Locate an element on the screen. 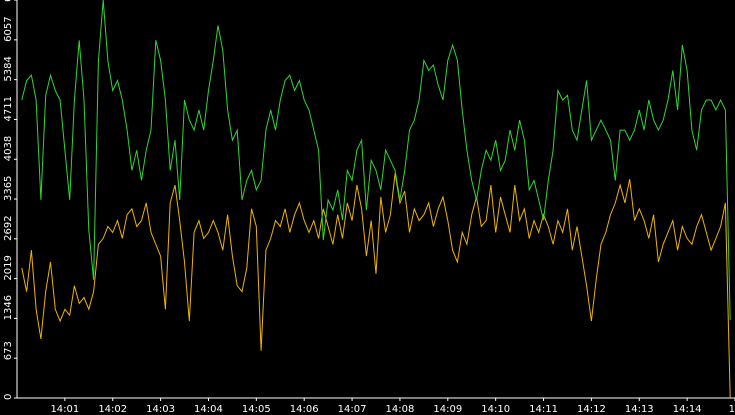  x-tick-label: 14 is located at coordinates (732, 409).